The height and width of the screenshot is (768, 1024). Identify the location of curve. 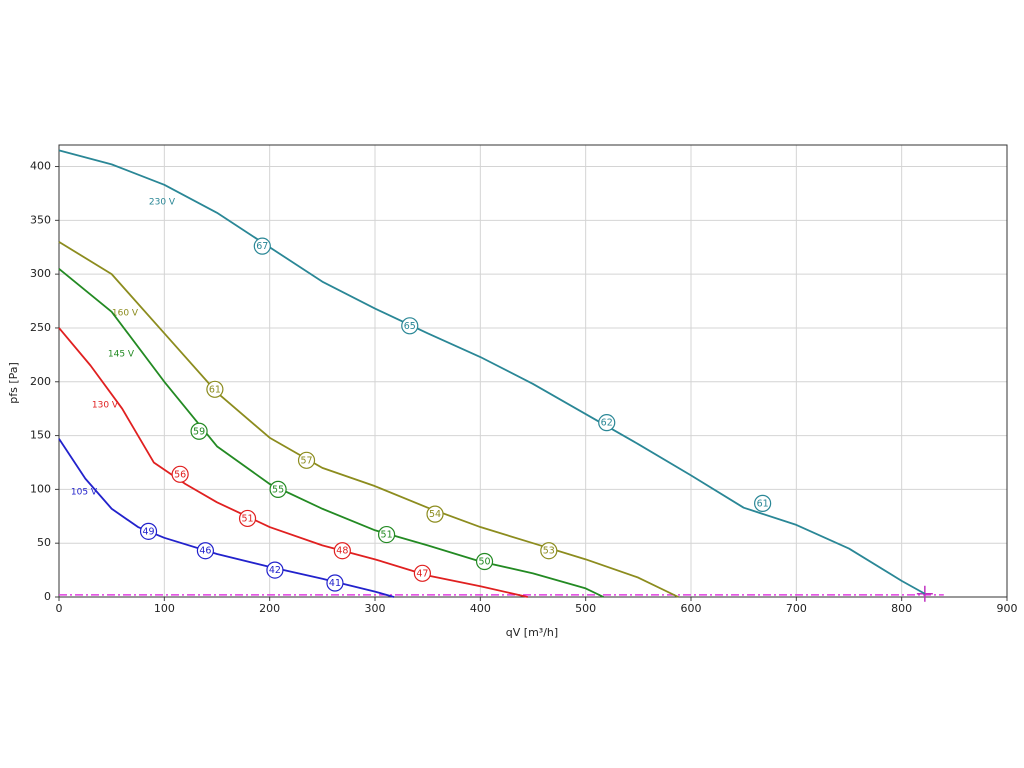
(226, 518).